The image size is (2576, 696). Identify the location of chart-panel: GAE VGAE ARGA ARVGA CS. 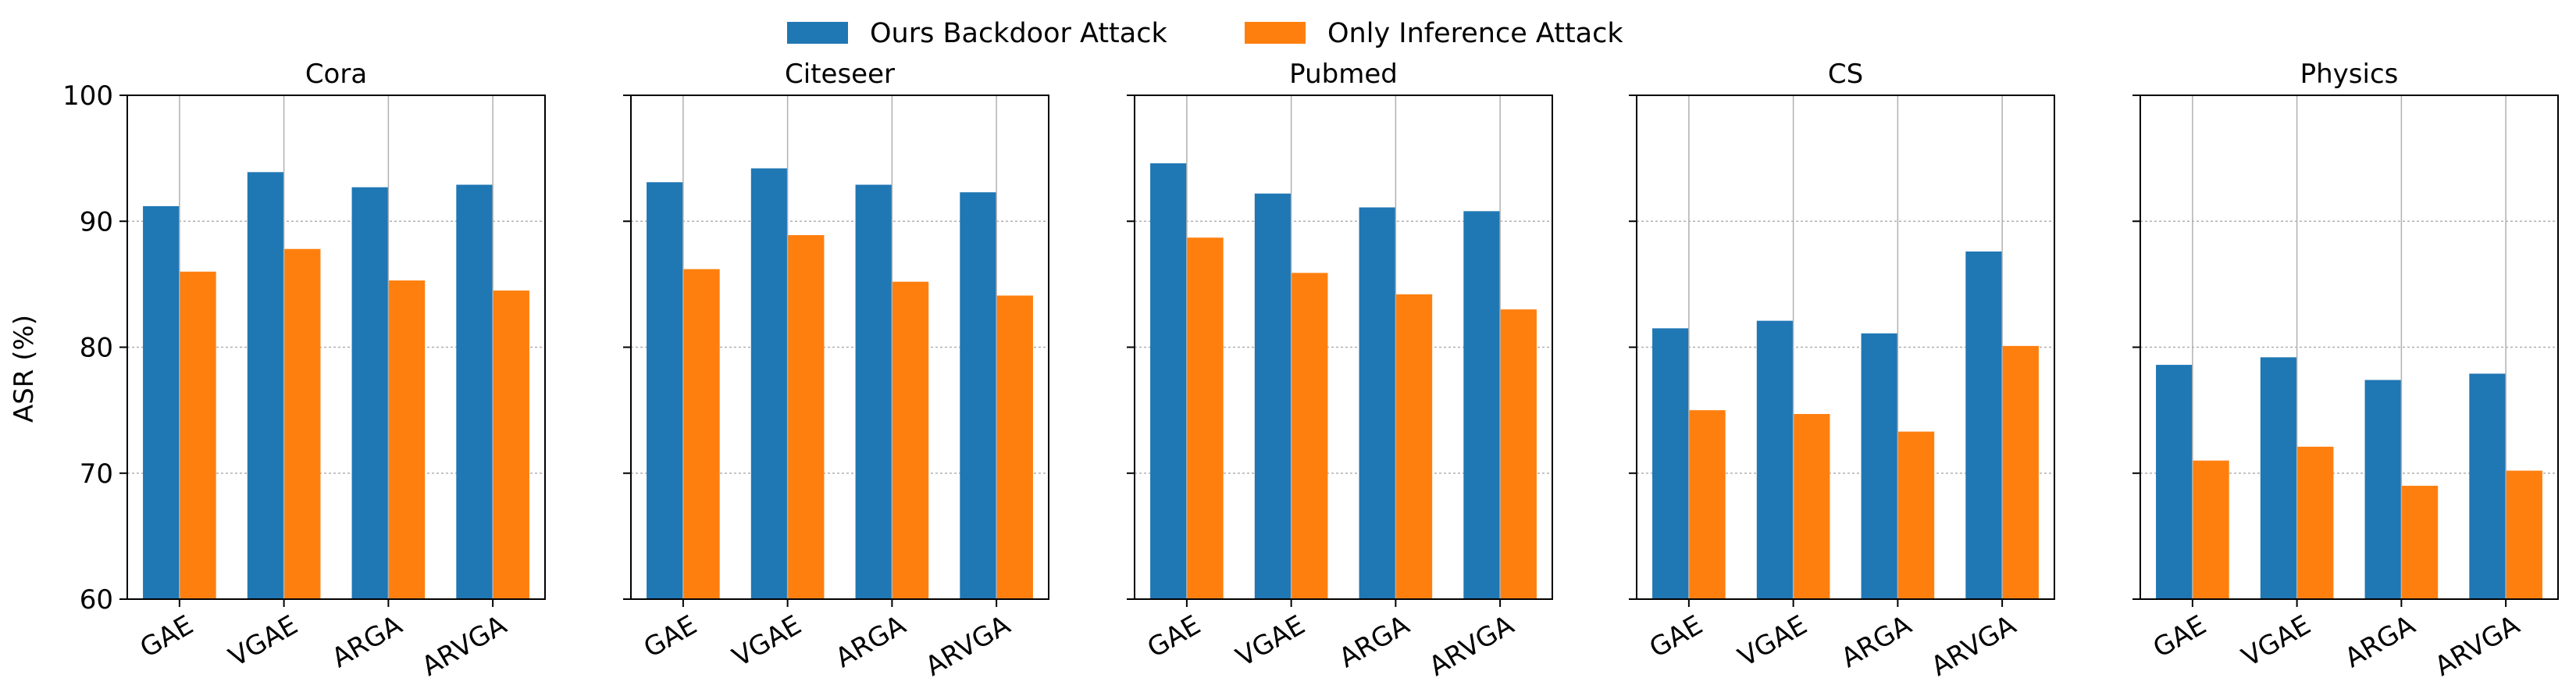
(1842, 371).